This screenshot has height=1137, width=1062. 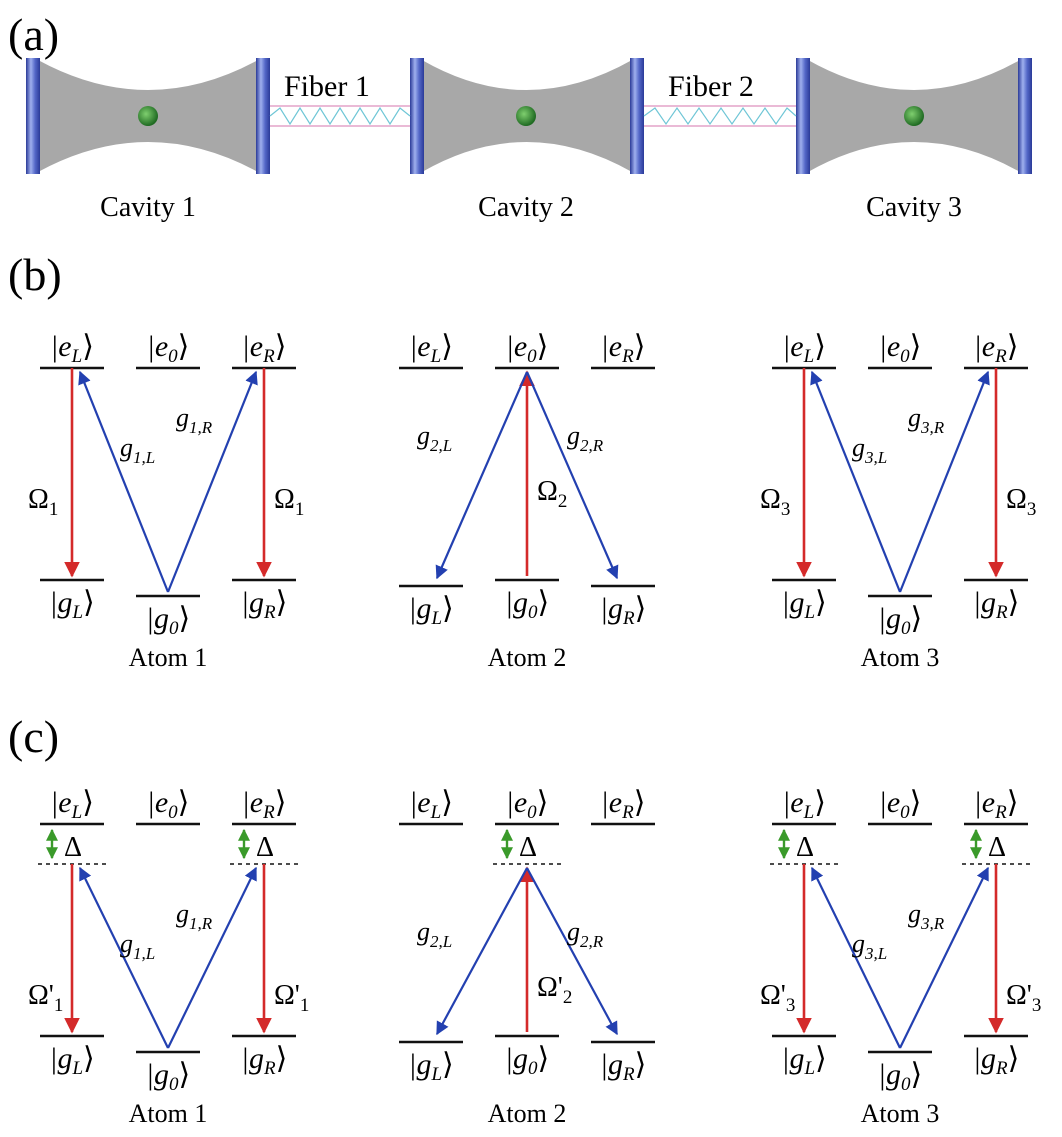 I want to click on panel-b-label: (b), so click(x=35, y=274).